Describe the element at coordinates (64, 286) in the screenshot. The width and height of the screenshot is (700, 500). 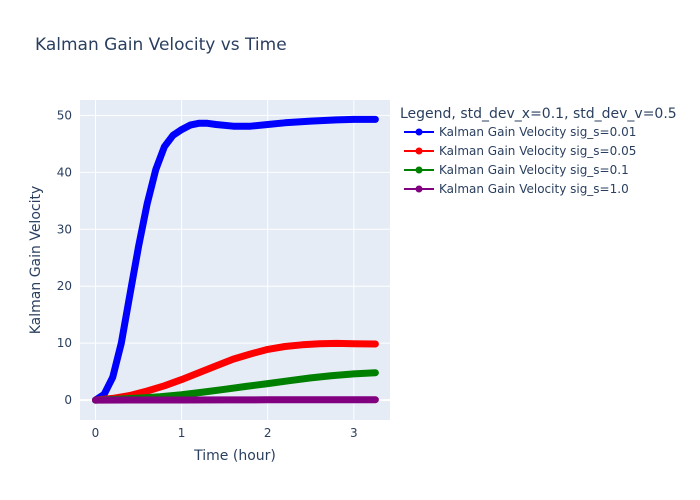
I see `y-tick-label: 20` at that location.